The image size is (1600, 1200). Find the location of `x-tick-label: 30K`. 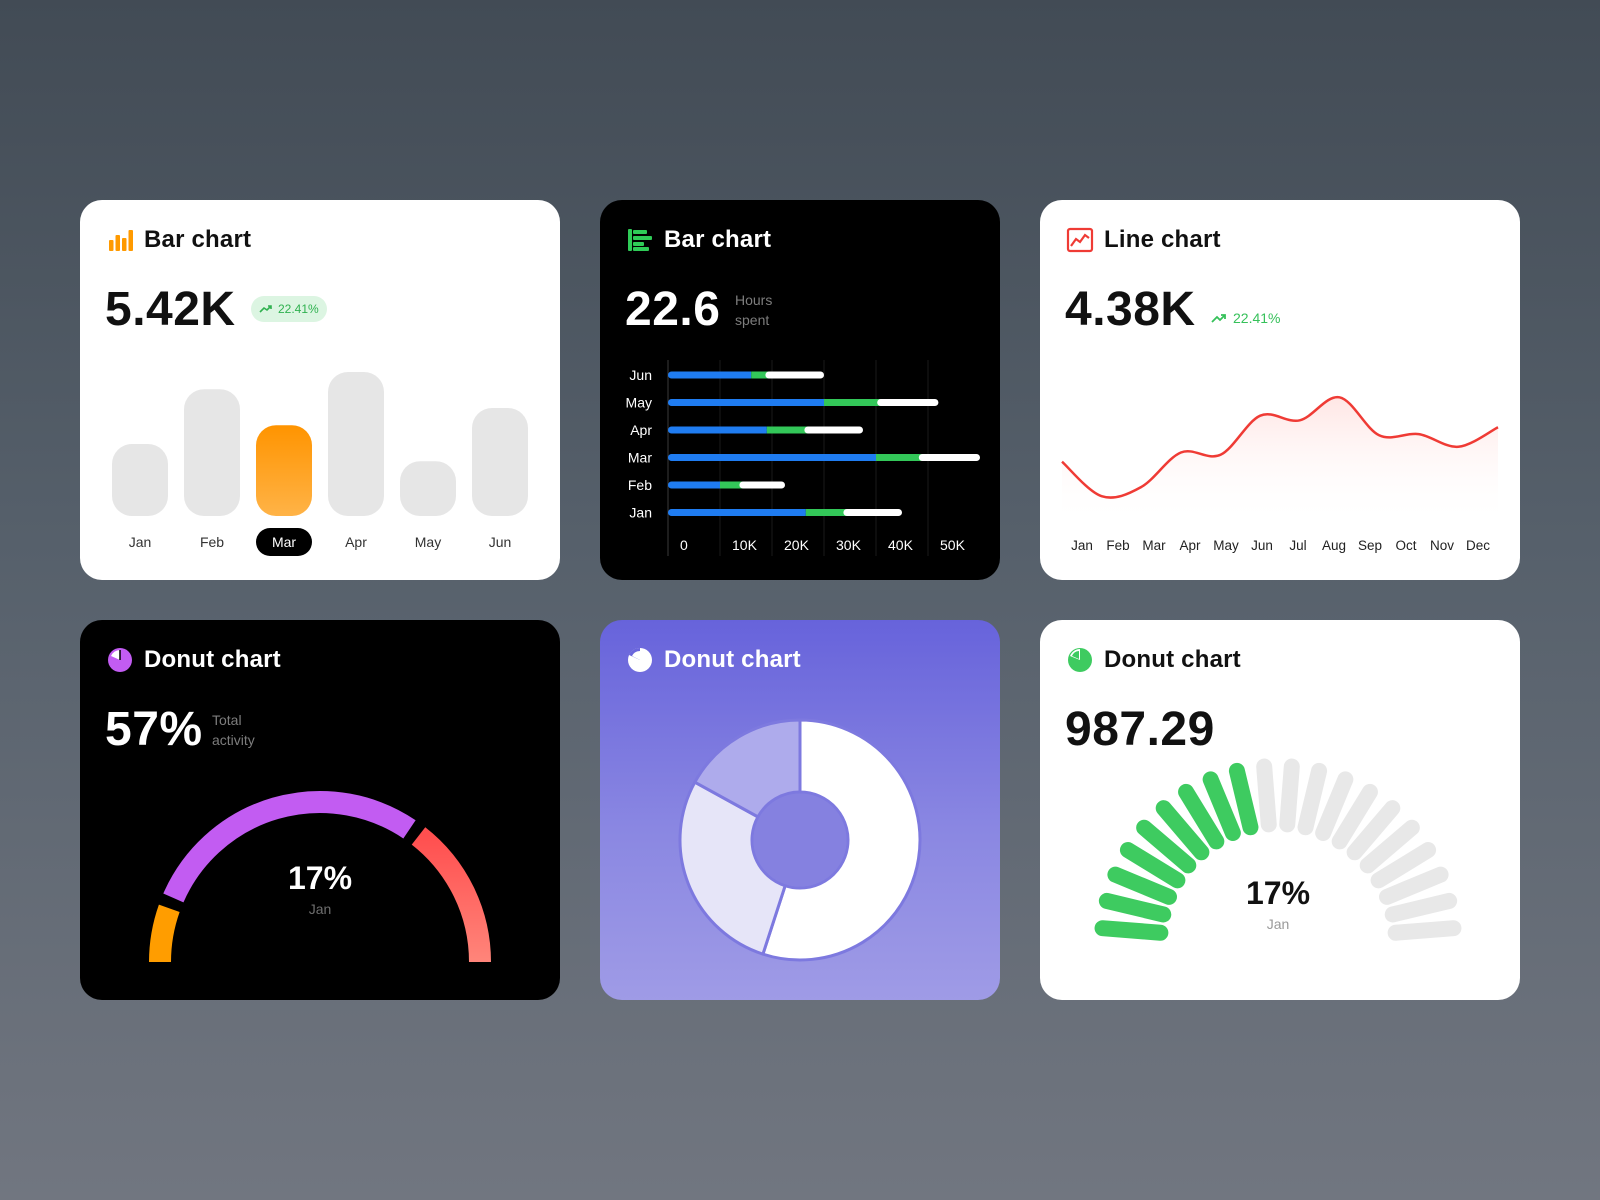

x-tick-label: 30K is located at coordinates (849, 545).